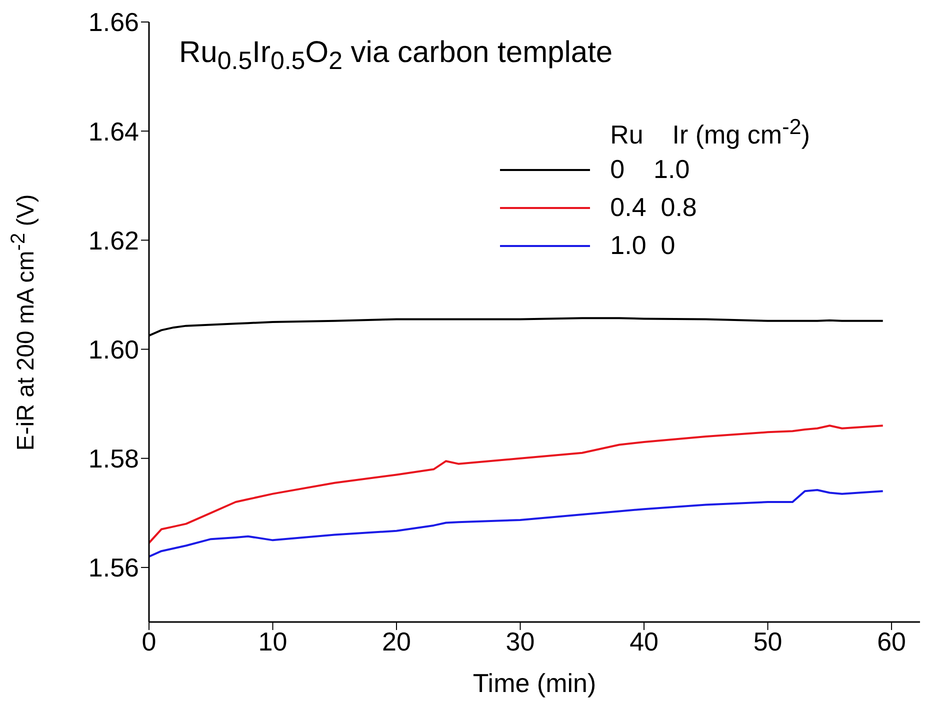 This screenshot has width=943, height=715. Describe the element at coordinates (710, 132) in the screenshot. I see `legend-title: Ru Ir (mg cm$^{-2}$)` at that location.